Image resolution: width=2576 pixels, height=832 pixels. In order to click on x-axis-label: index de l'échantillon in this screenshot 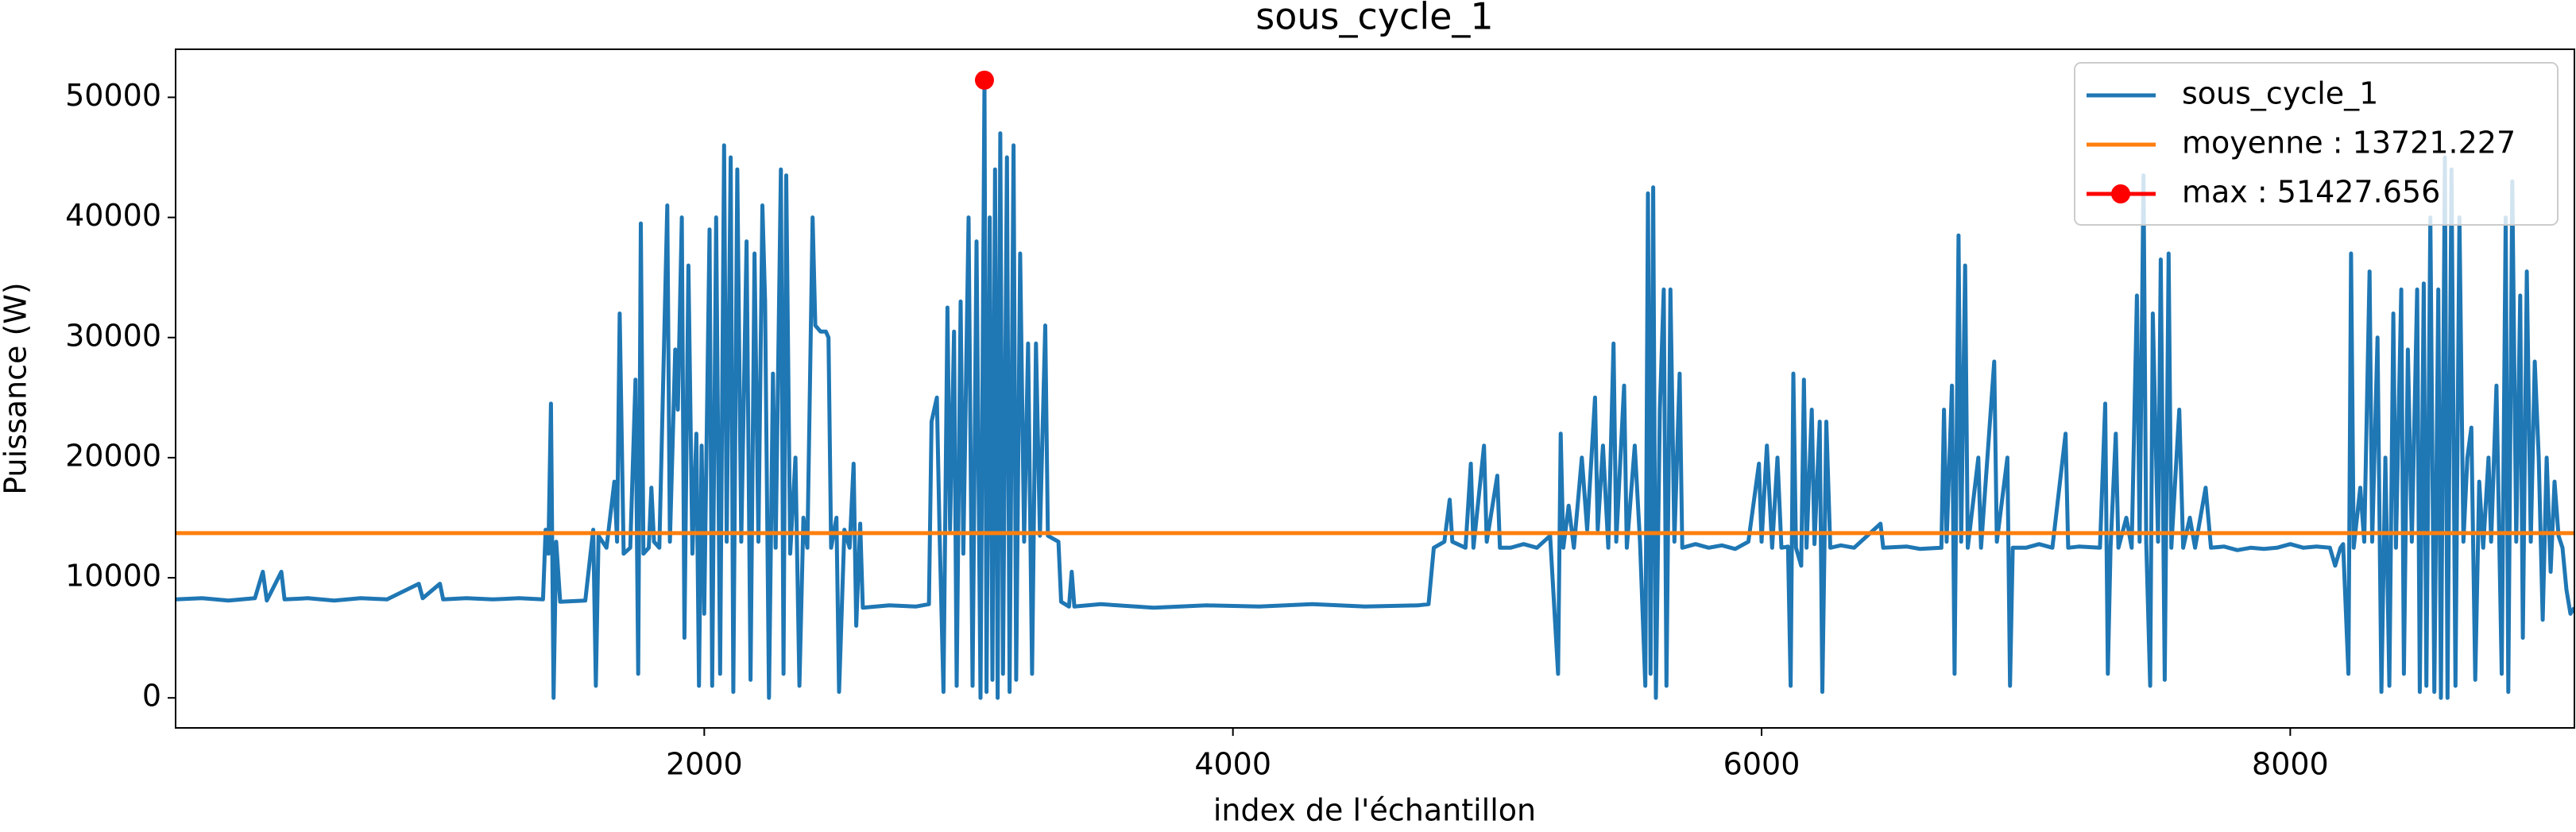, I will do `click(1374, 810)`.